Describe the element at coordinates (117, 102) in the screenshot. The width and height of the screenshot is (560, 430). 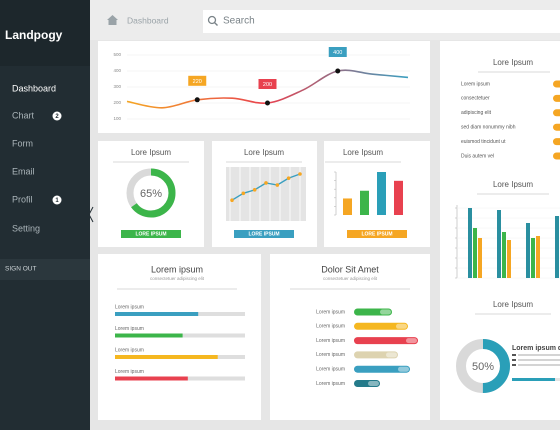
I see `y-tick-label: 200` at that location.